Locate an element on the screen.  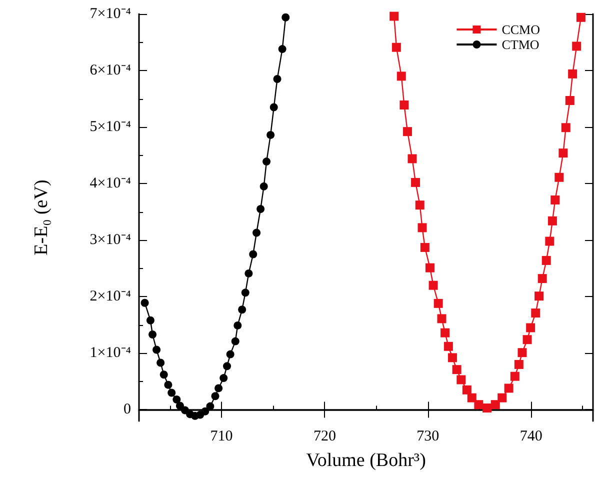
y-tick-label: 7×10⁻⁴ is located at coordinates (110, 14).